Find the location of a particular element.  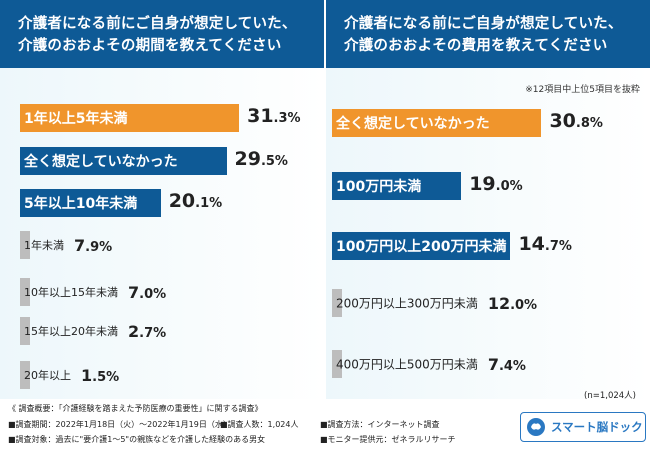

pct-label-period-4: 7.0% is located at coordinates (147, 292).